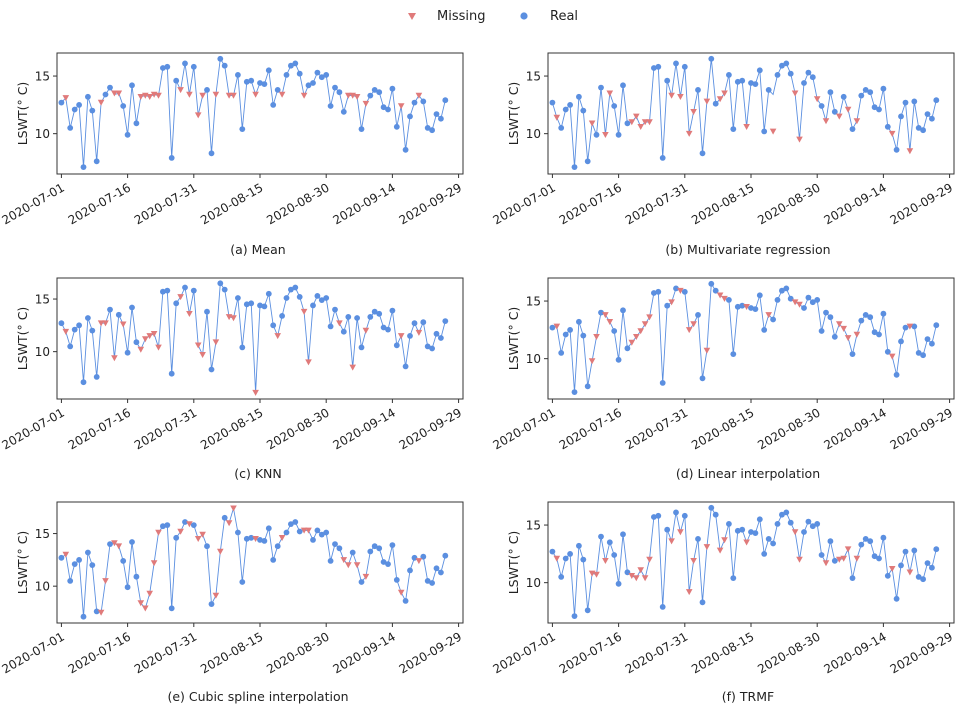 Image resolution: width=973 pixels, height=718 pixels. Describe the element at coordinates (42, 587) in the screenshot. I see `y-tick-label: 10` at that location.